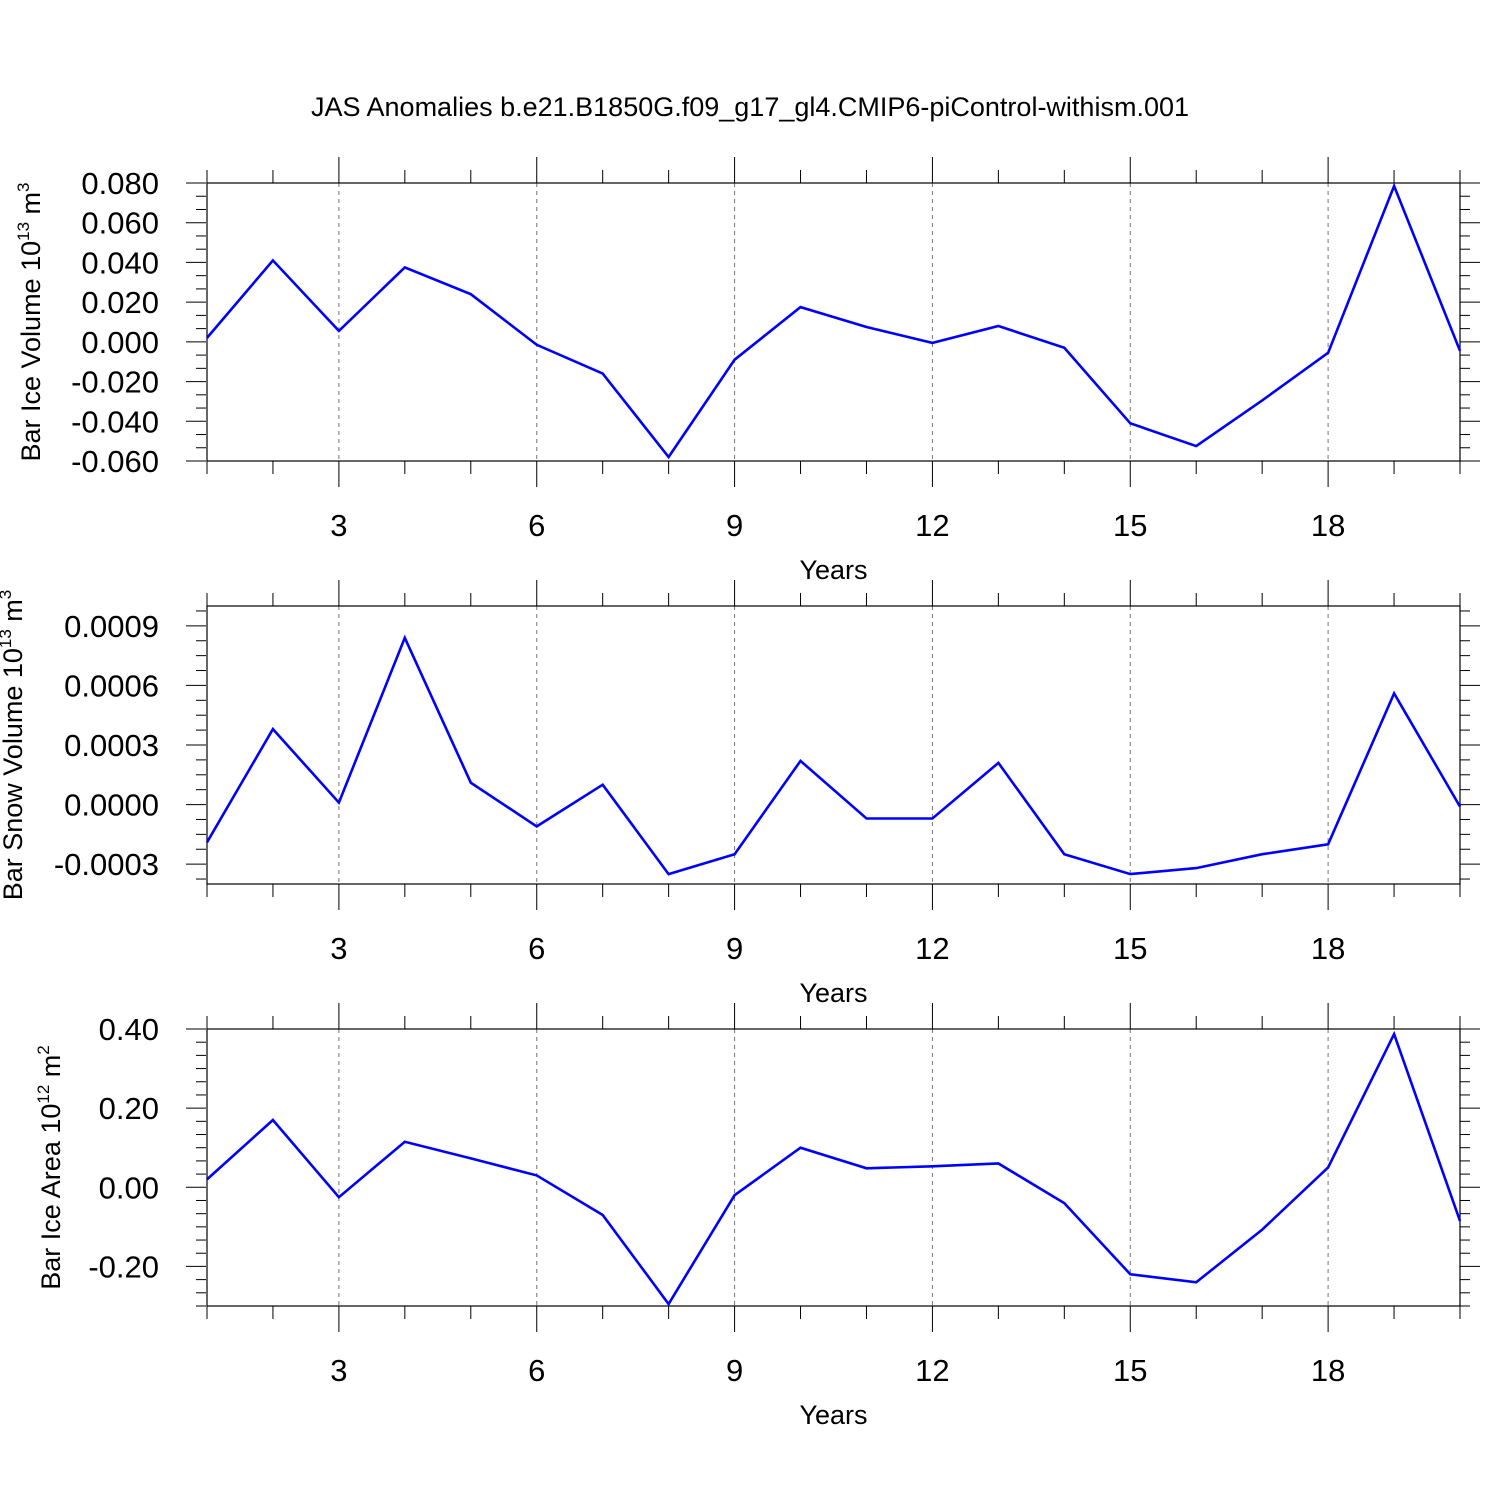 This screenshot has width=1500, height=1500. Describe the element at coordinates (111, 745) in the screenshot. I see `y-tick-label: 0.0003` at that location.